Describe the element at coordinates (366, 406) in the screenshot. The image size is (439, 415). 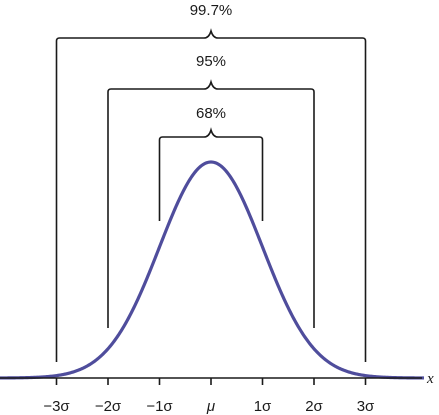
I see `x-tick-label: 3σ` at that location.